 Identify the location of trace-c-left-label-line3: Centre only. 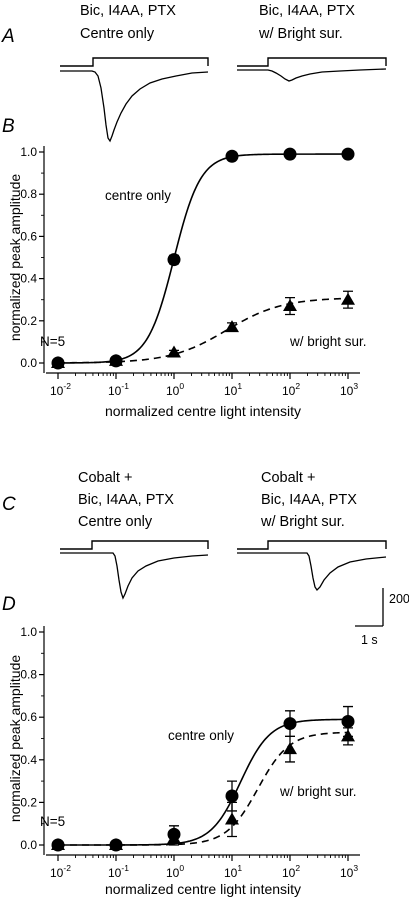
(115, 522).